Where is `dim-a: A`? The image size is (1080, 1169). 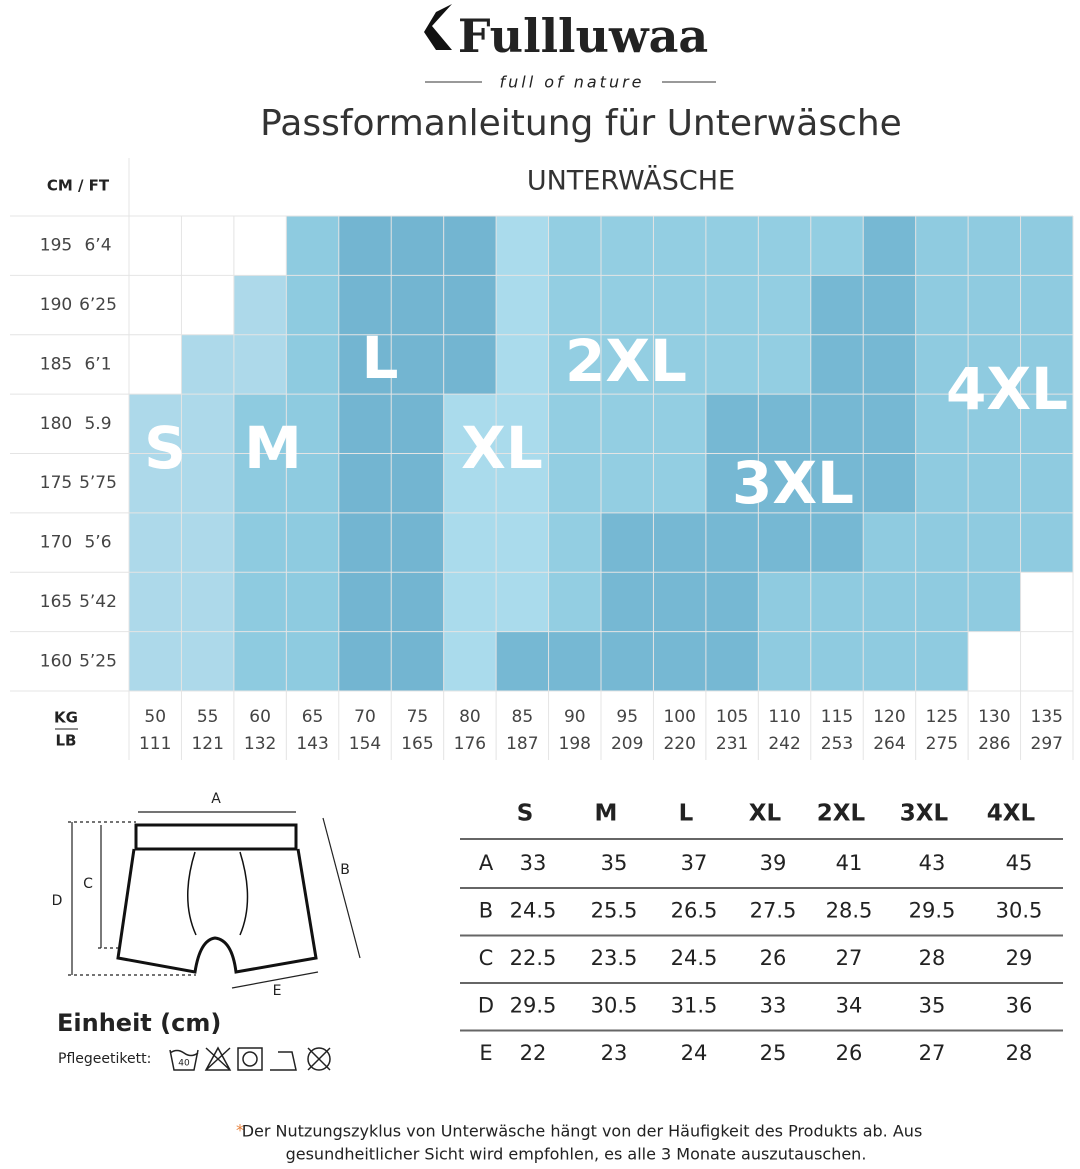
dim-a: A is located at coordinates (216, 799).